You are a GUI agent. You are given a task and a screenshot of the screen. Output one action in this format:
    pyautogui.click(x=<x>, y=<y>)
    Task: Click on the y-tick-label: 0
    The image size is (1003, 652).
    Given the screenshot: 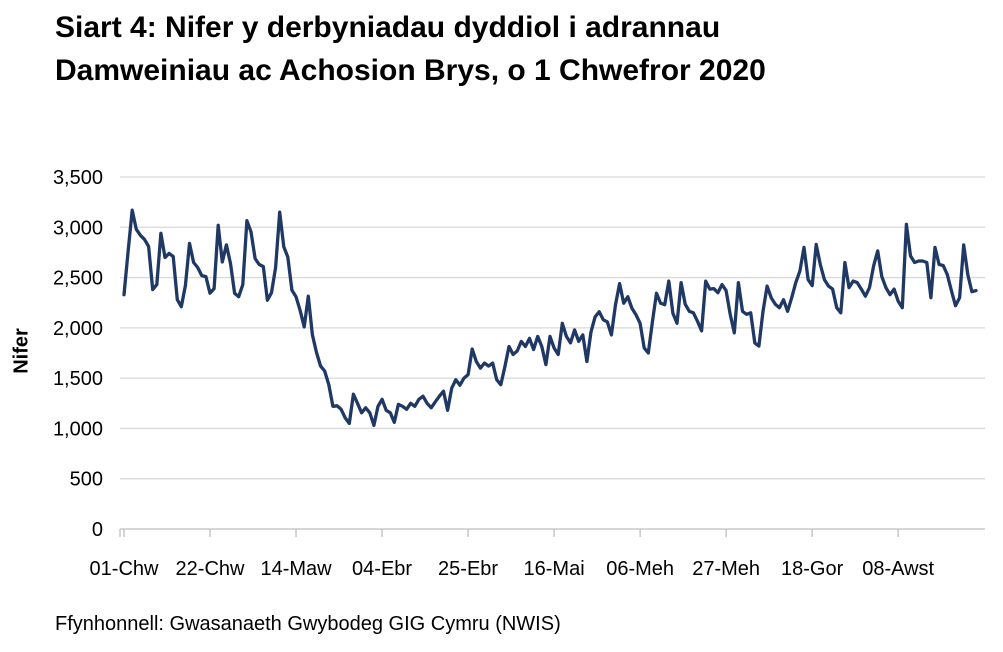 What is the action you would take?
    pyautogui.click(x=97, y=530)
    